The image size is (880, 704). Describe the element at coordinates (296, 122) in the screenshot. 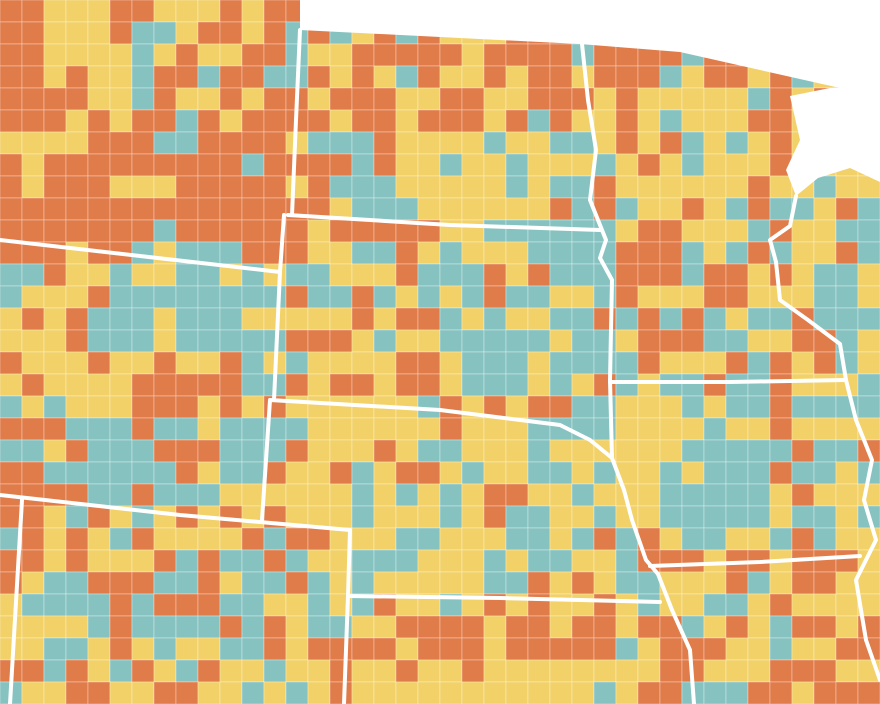

I see `border-mt-nd` at that location.